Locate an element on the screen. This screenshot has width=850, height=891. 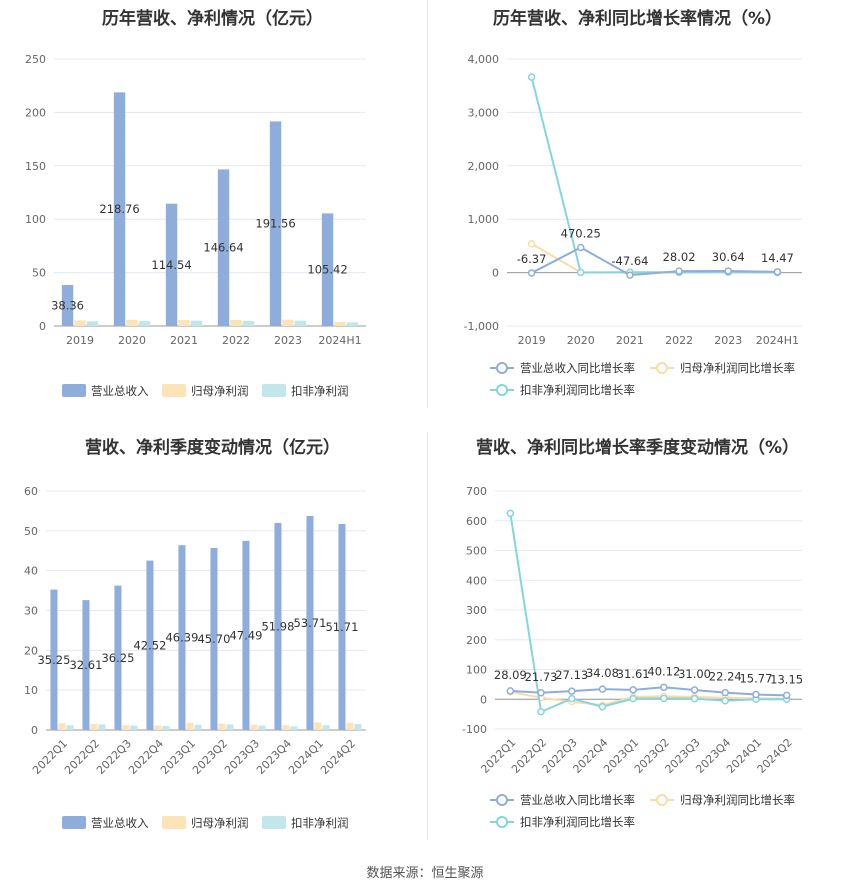
bar-value-label: 51.71 is located at coordinates (341, 627).